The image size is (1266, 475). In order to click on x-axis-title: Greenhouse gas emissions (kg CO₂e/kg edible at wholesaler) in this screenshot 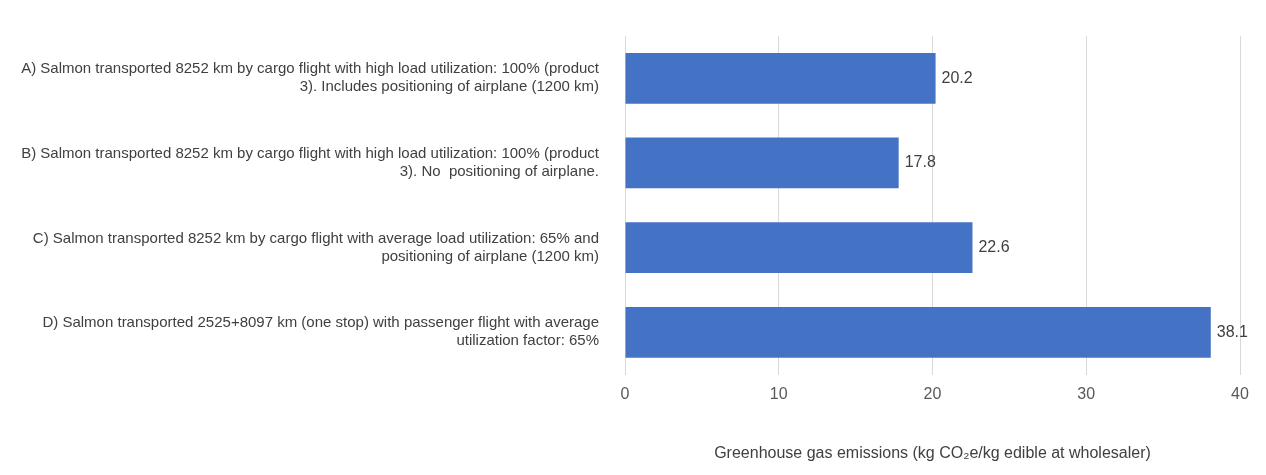, I will do `click(932, 452)`.